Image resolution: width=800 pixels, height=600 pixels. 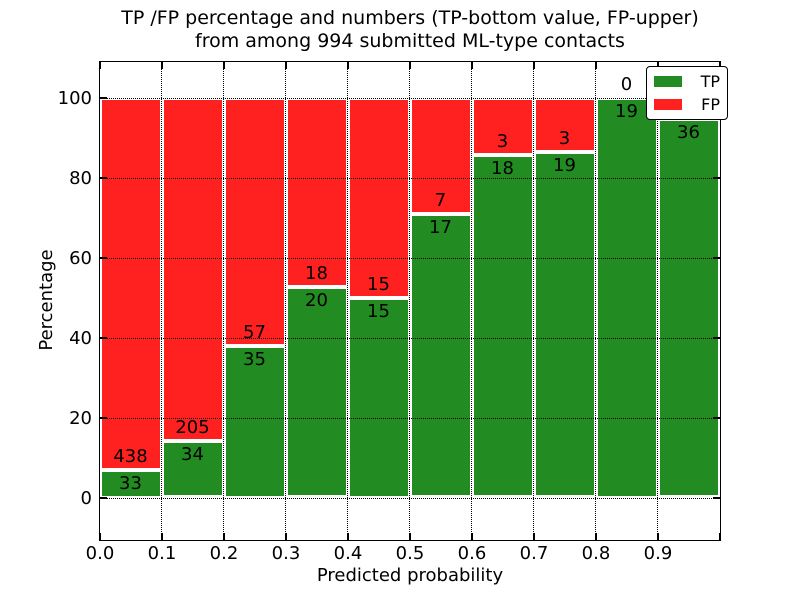 I want to click on x-tick-label: 0.8, so click(x=596, y=553).